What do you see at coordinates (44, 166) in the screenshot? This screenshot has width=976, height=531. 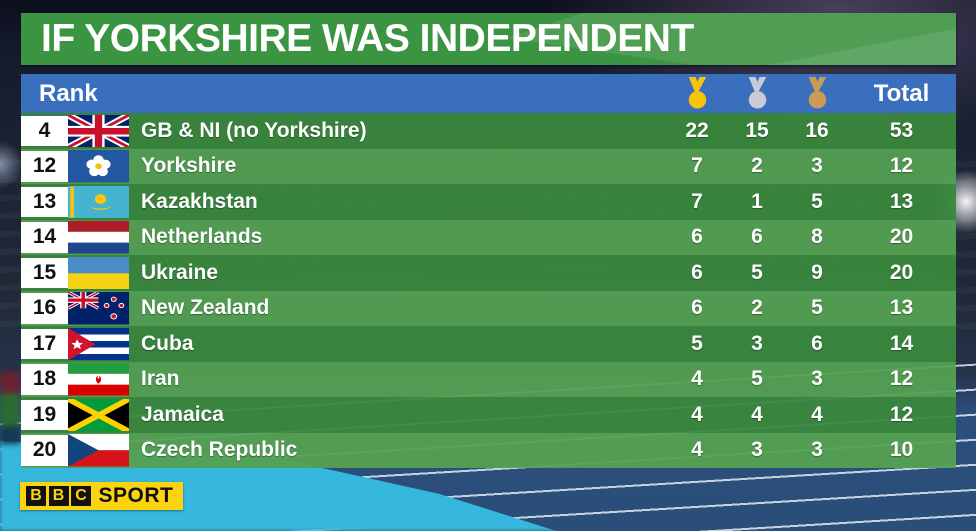 I see `rank-value: 12` at bounding box center [44, 166].